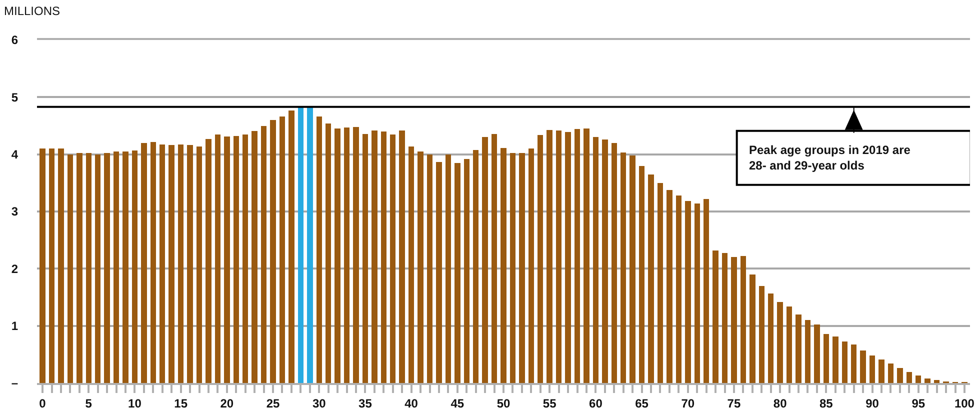 This screenshot has height=410, width=975. What do you see at coordinates (549, 403) in the screenshot?
I see `x-tick-label: 55` at bounding box center [549, 403].